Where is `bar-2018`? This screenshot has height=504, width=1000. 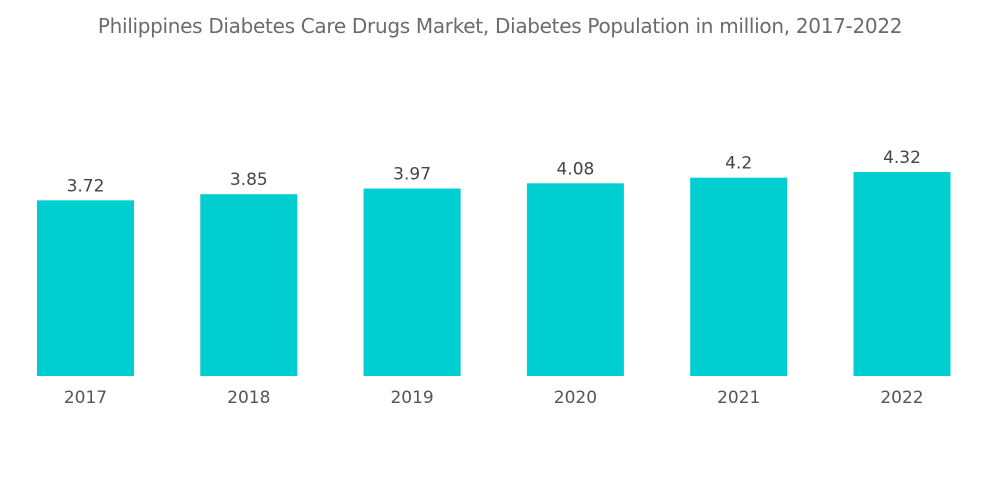 bar-2018 is located at coordinates (249, 285).